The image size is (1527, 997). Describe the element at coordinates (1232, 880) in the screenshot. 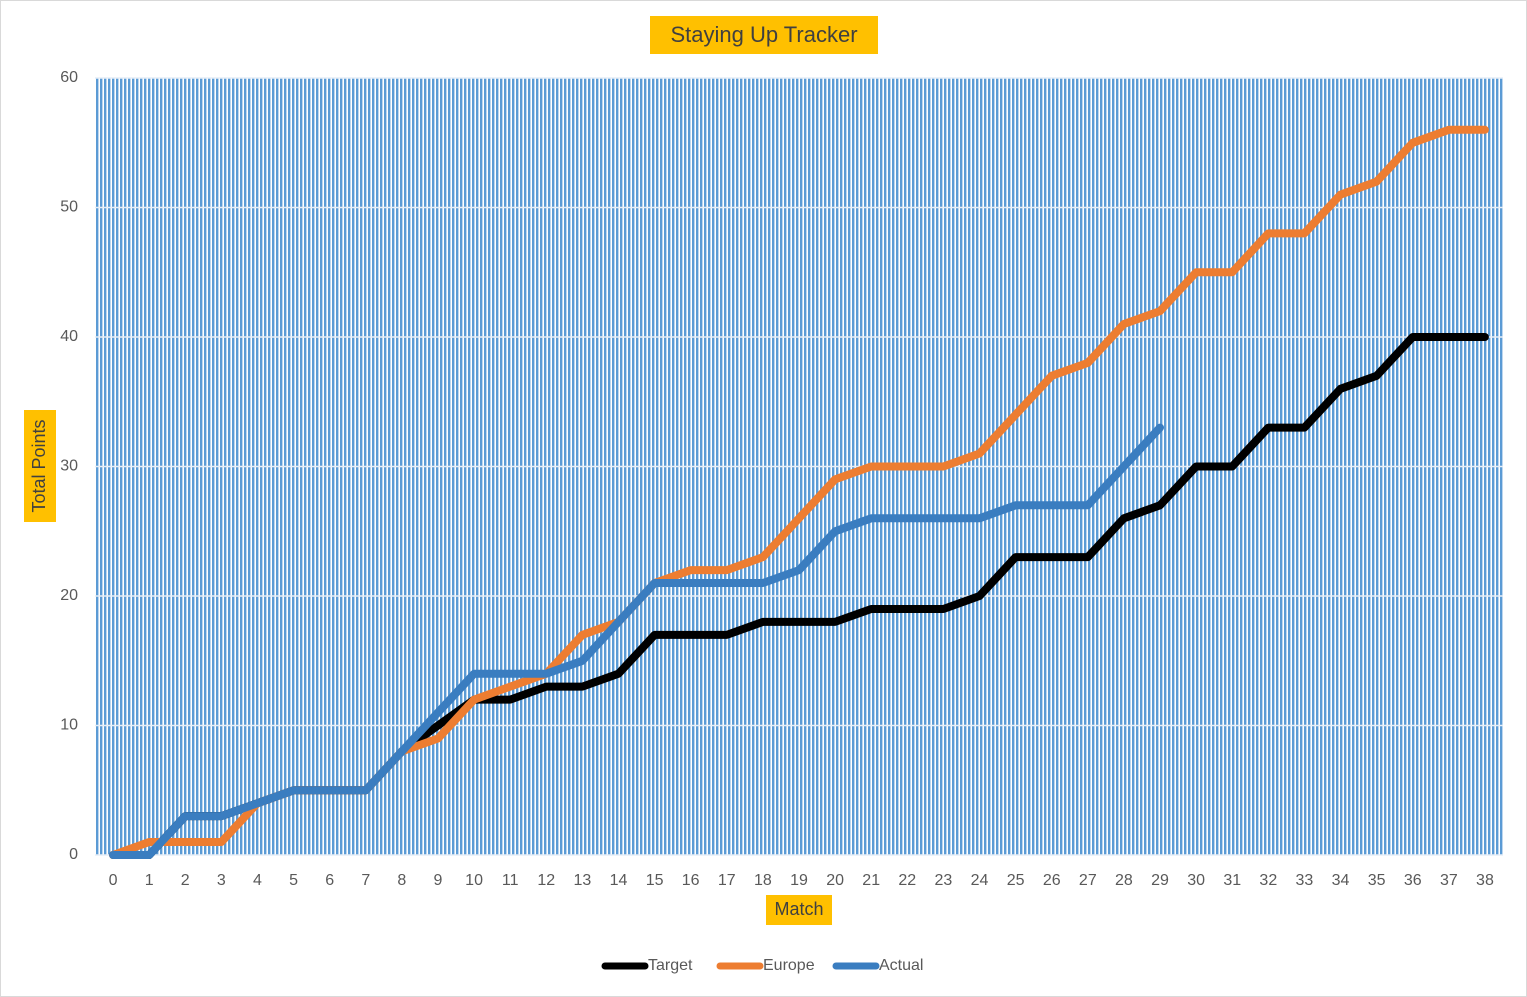

I see `x-tick-label: 31` at that location.